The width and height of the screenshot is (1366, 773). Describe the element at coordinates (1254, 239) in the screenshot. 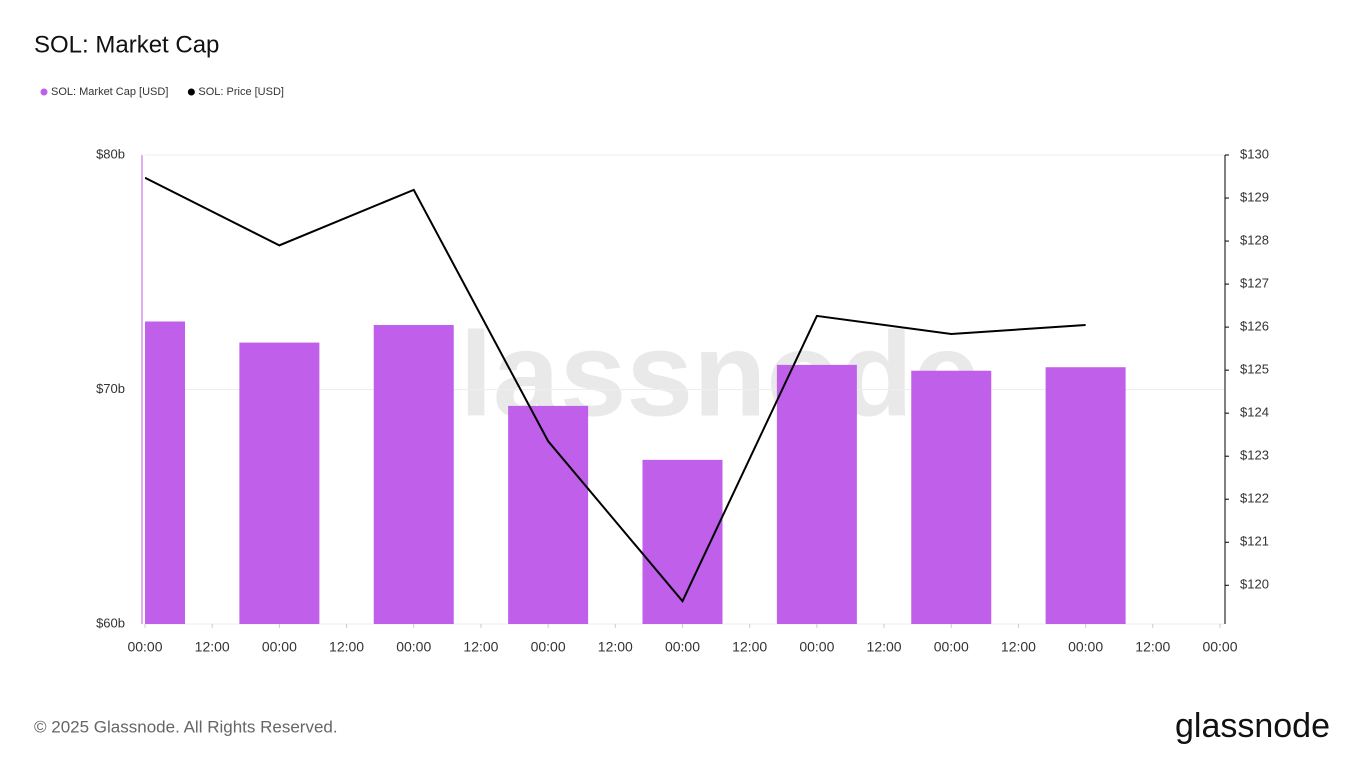

I see `y2-tick-label: $128` at that location.